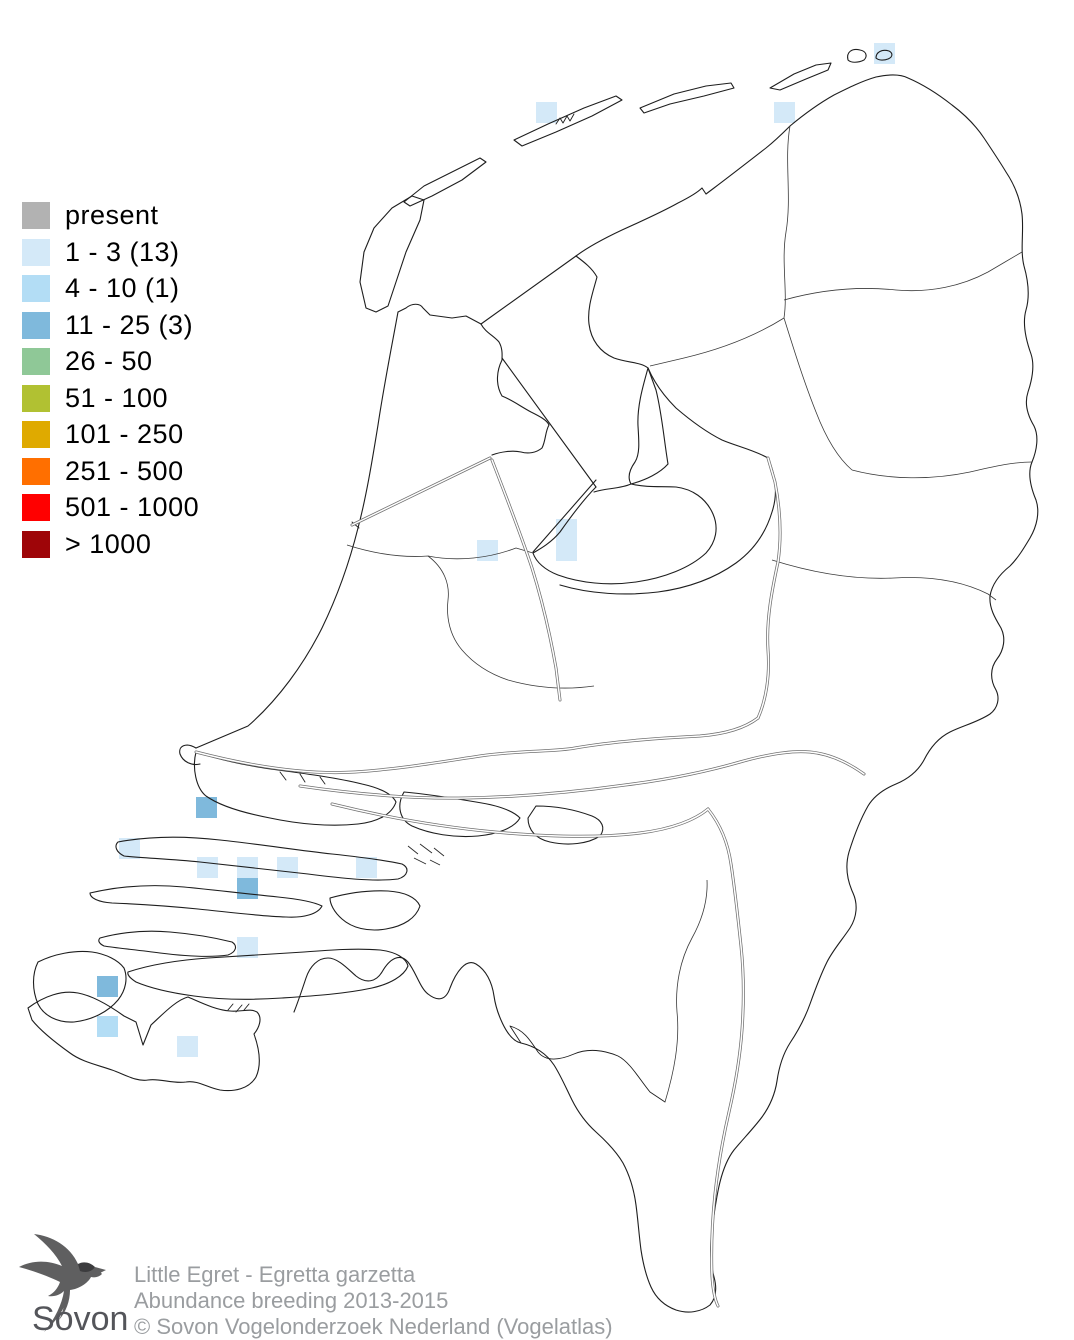 This screenshot has height=1340, width=1074. I want to click on legend-row->1000: > 1000, so click(110, 543).